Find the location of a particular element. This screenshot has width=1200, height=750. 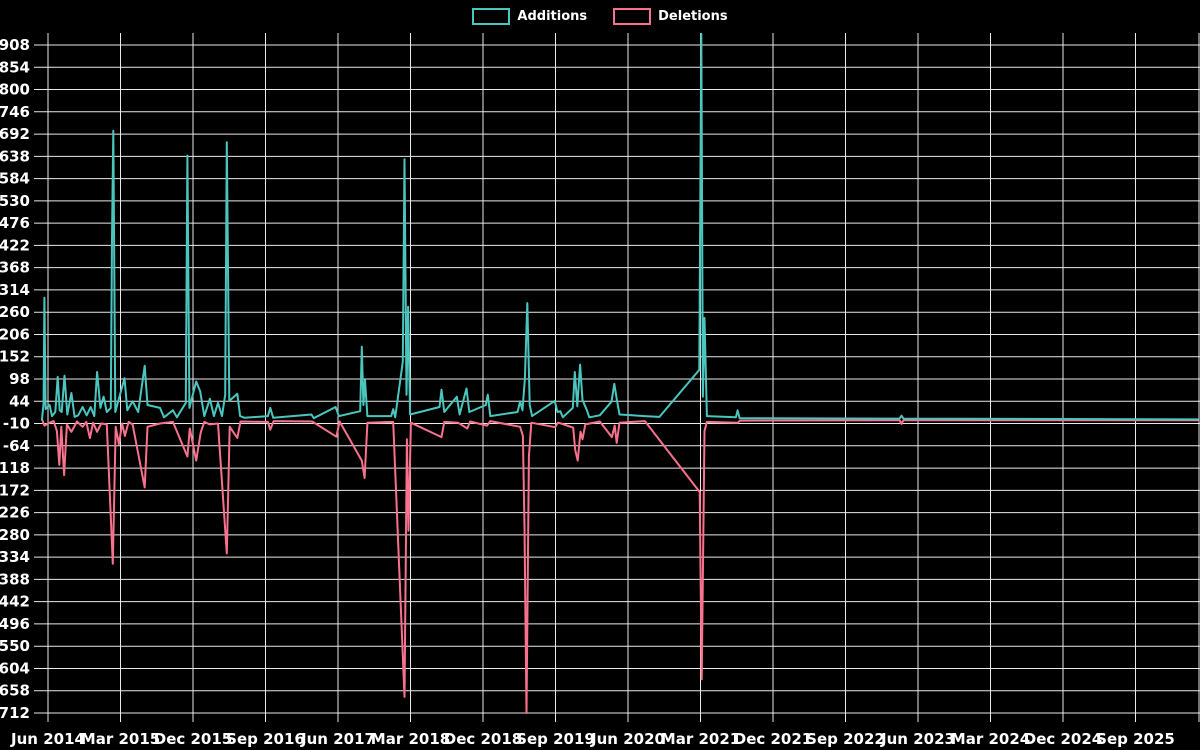

x-tick-label: Sep 2022 is located at coordinates (845, 739).